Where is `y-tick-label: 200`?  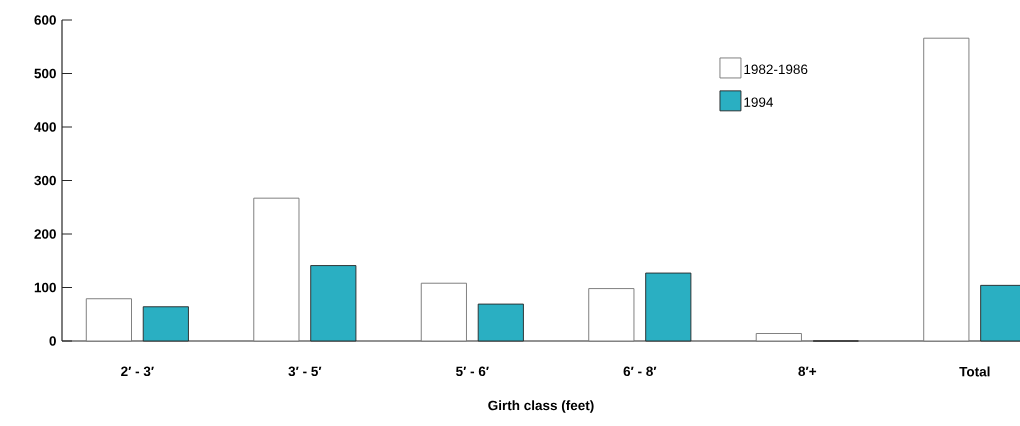 y-tick-label: 200 is located at coordinates (45, 234).